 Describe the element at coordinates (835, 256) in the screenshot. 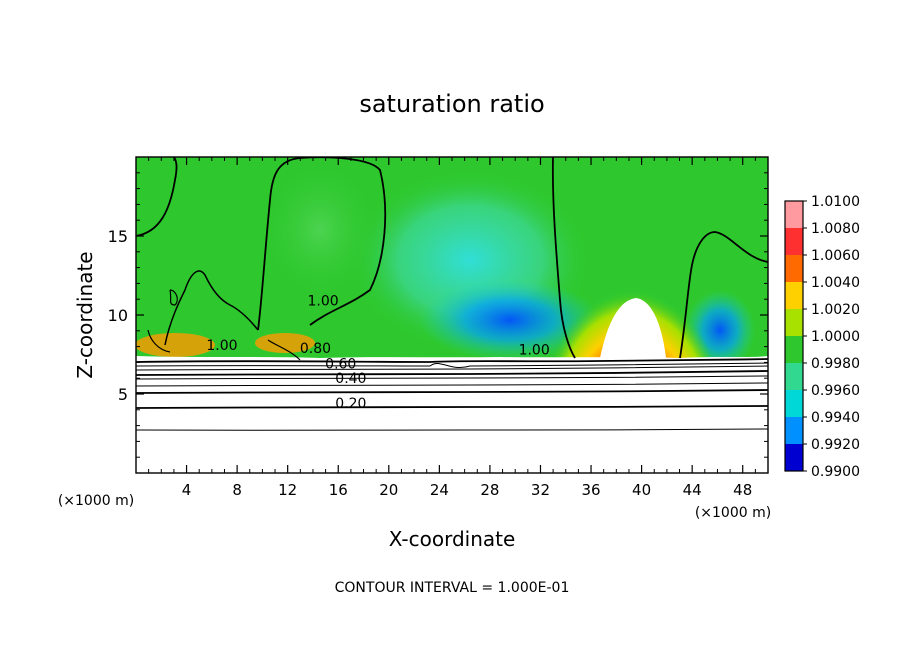

I see `colorbar-label: 1.0060` at that location.